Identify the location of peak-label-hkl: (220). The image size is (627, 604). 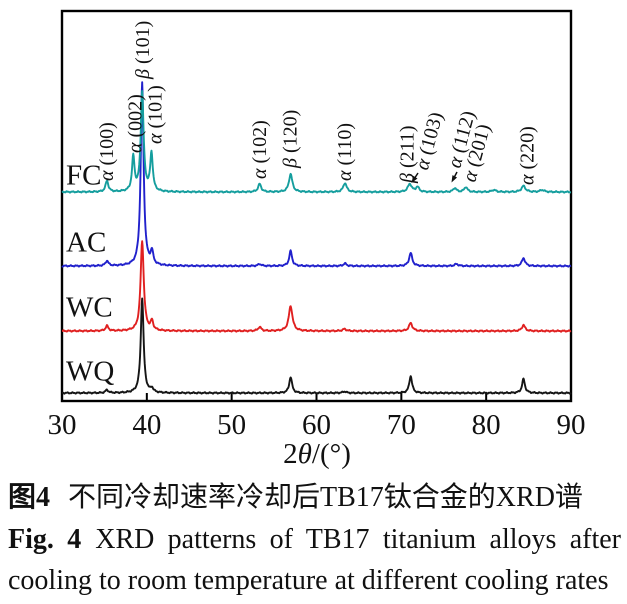
(528, 150).